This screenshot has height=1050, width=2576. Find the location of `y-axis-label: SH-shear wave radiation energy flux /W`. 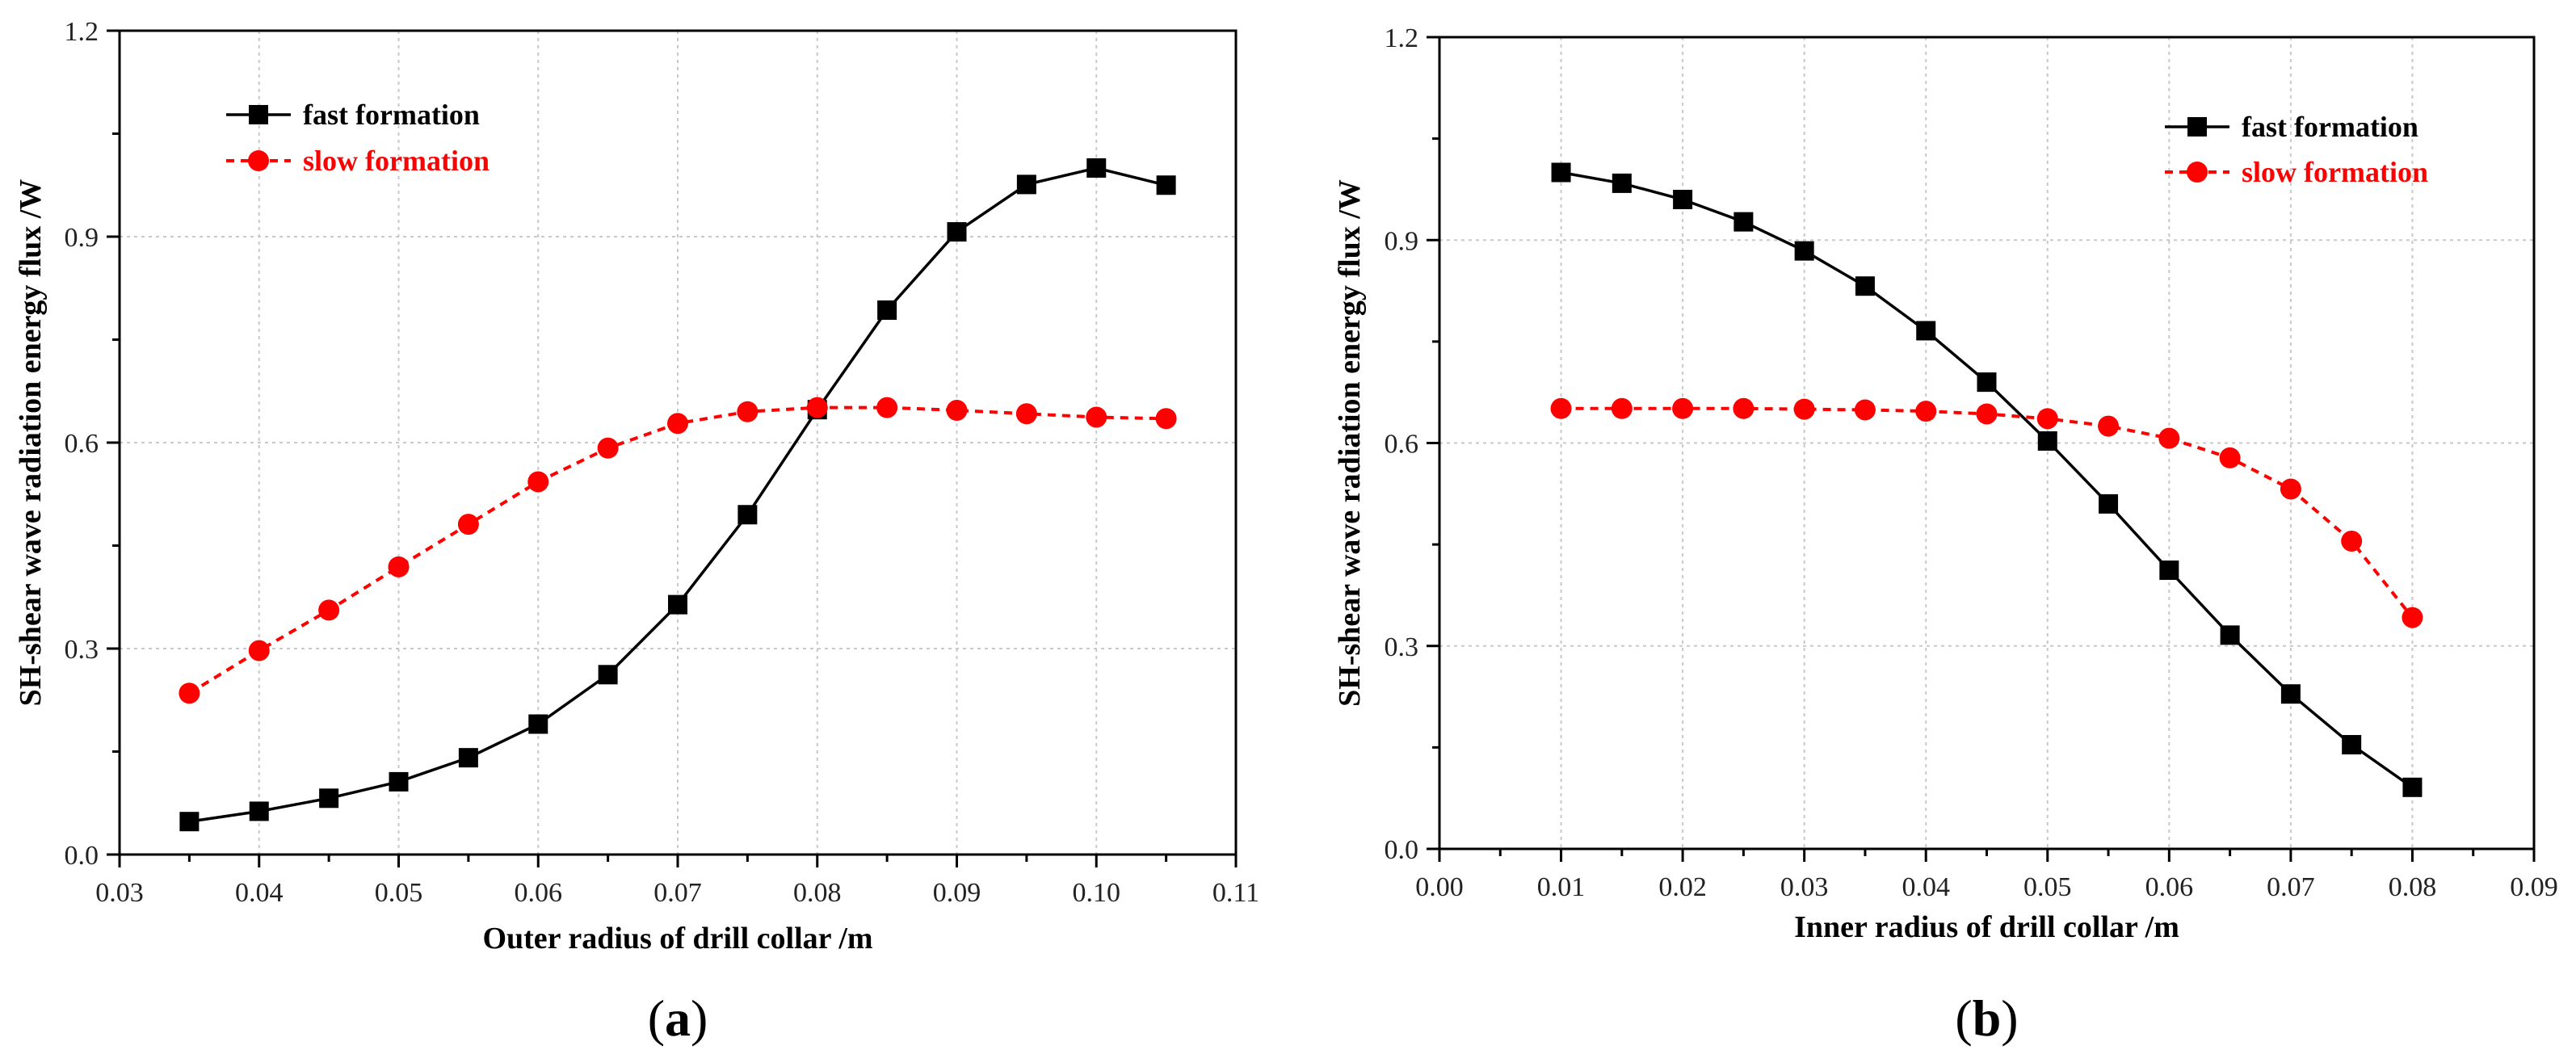

y-axis-label: SH-shear wave radiation energy flux /W is located at coordinates (1350, 443).